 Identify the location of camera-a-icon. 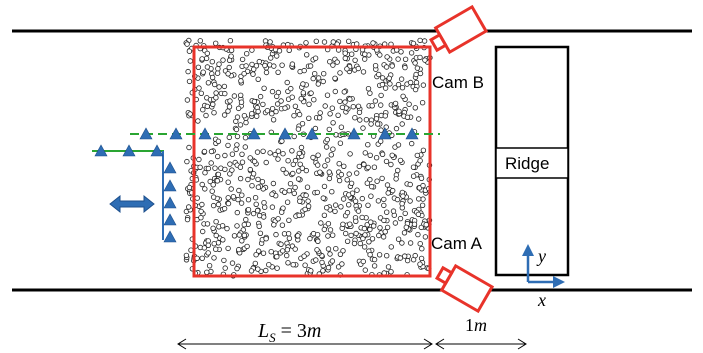
(464, 288).